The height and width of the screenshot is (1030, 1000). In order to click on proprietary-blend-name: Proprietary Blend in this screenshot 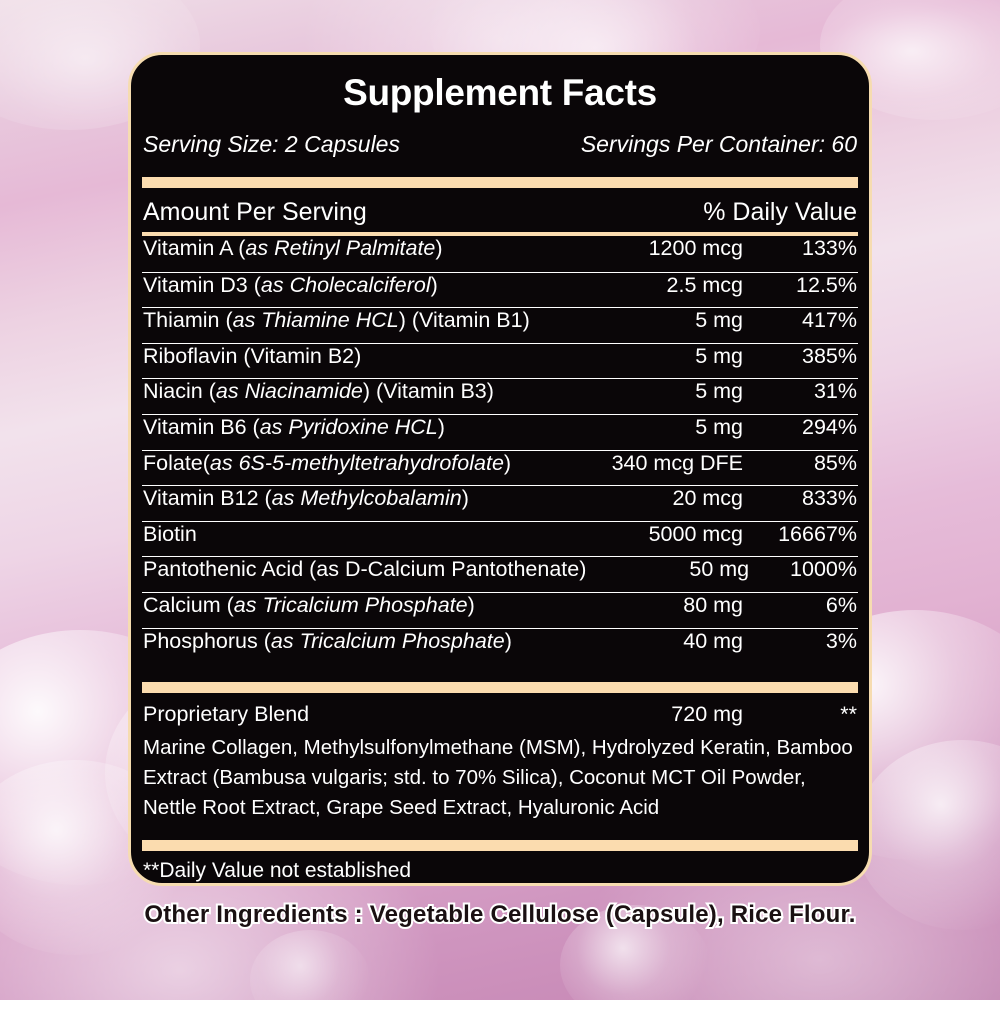, I will do `click(357, 714)`.